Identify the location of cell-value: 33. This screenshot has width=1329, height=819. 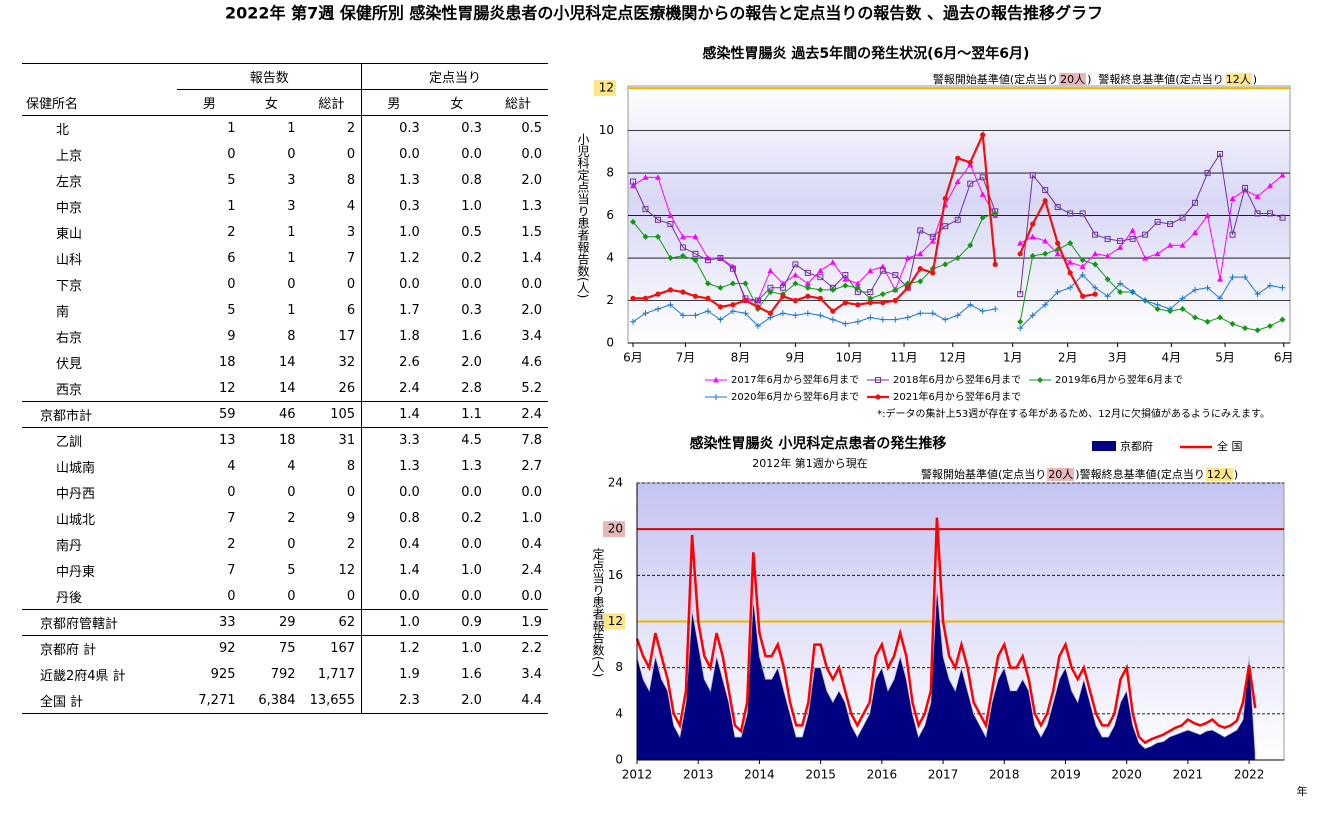
(227, 622).